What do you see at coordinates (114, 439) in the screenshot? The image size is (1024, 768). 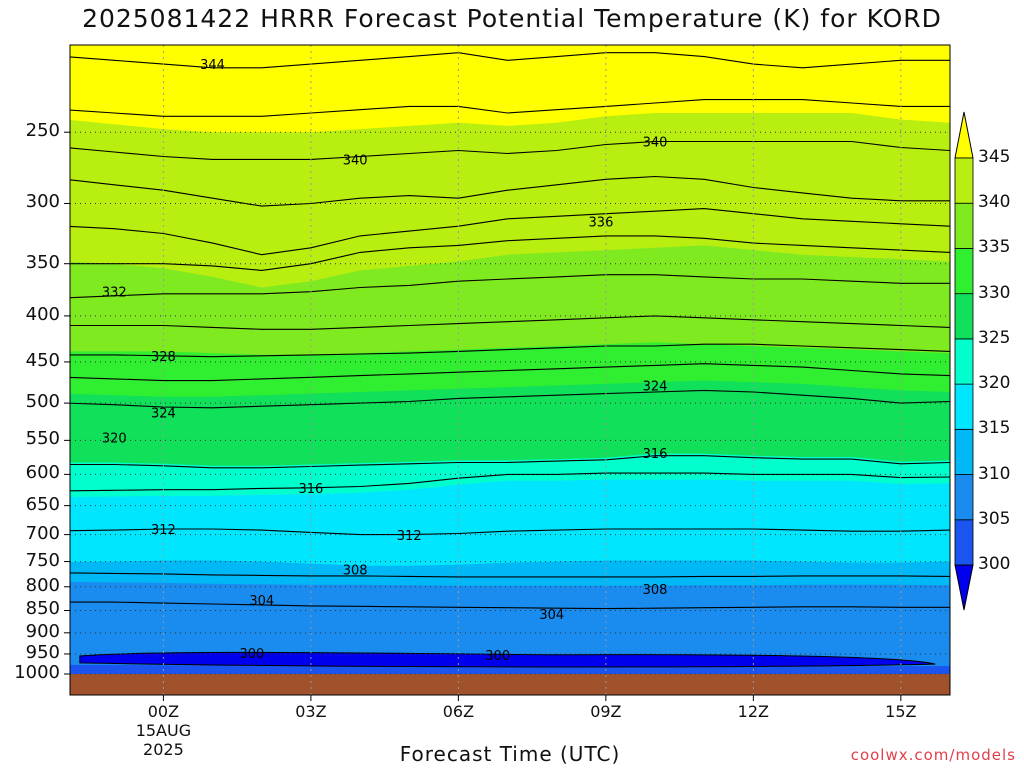 I see `contour-label-320-0: 320` at bounding box center [114, 439].